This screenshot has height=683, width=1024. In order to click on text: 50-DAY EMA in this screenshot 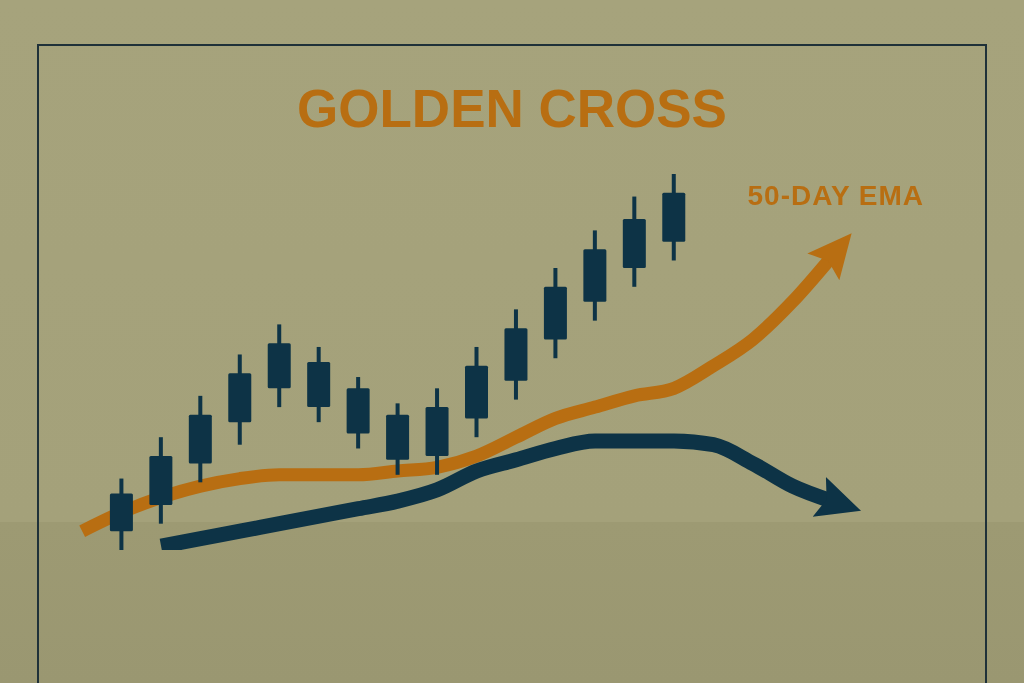, I will do `click(836, 195)`.